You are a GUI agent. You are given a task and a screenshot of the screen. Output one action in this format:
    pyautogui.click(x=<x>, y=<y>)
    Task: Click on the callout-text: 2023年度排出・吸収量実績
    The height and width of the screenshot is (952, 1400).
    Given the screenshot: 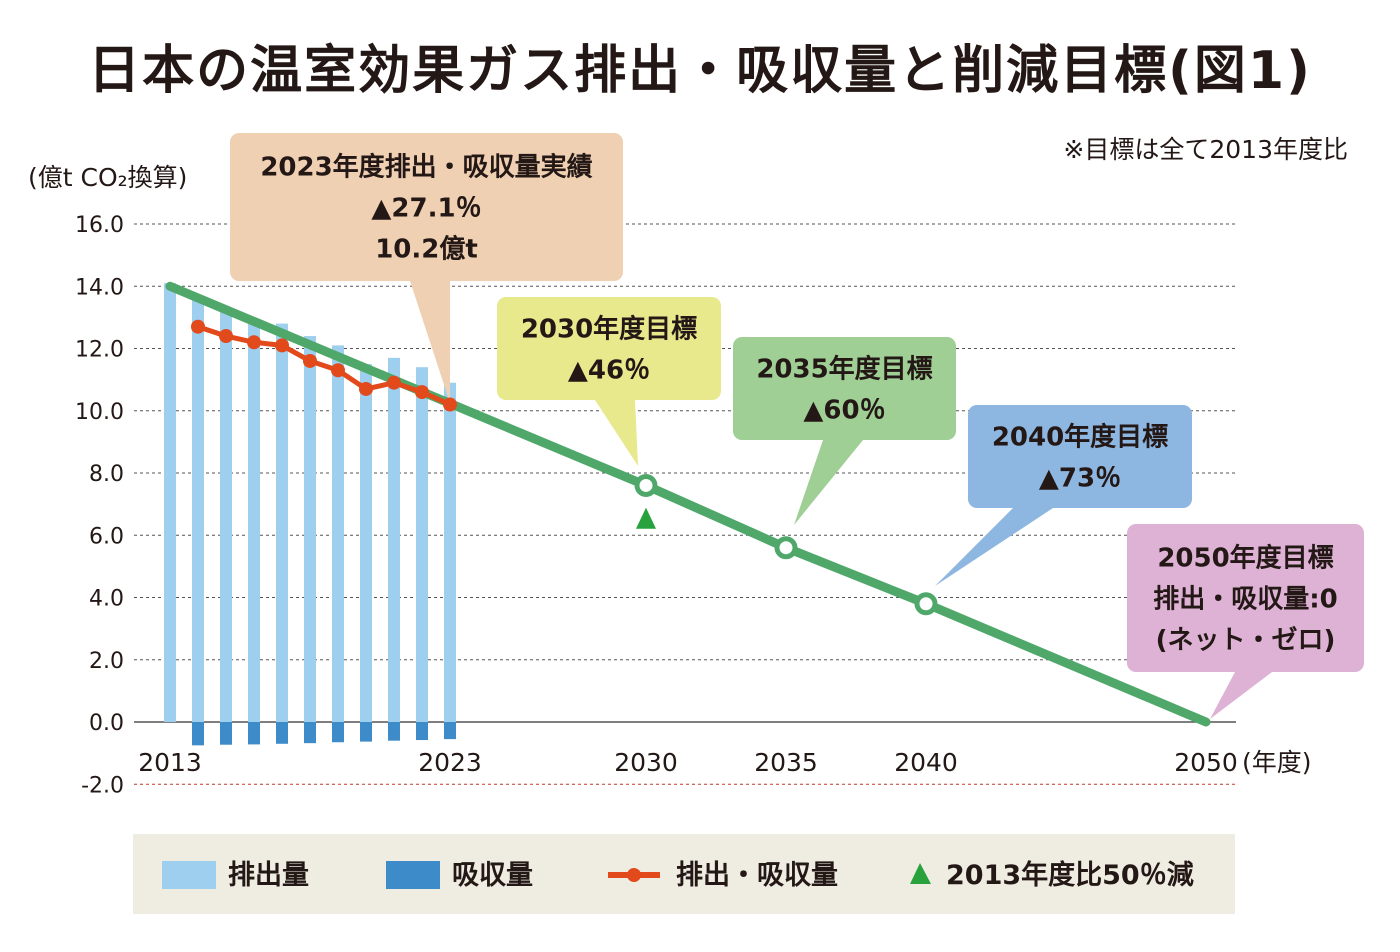 What is the action you would take?
    pyautogui.click(x=426, y=167)
    